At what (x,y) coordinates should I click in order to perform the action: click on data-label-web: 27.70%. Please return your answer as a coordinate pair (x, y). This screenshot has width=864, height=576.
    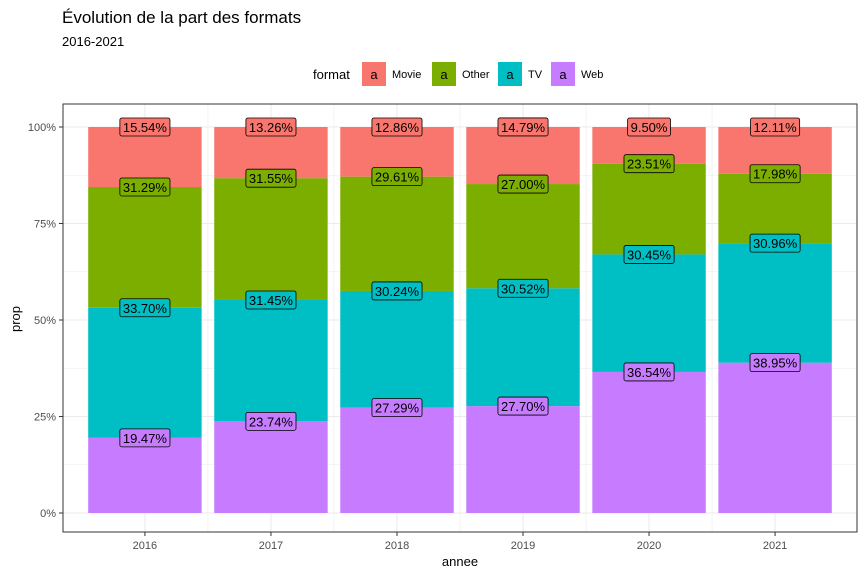
    Looking at the image, I should click on (523, 406).